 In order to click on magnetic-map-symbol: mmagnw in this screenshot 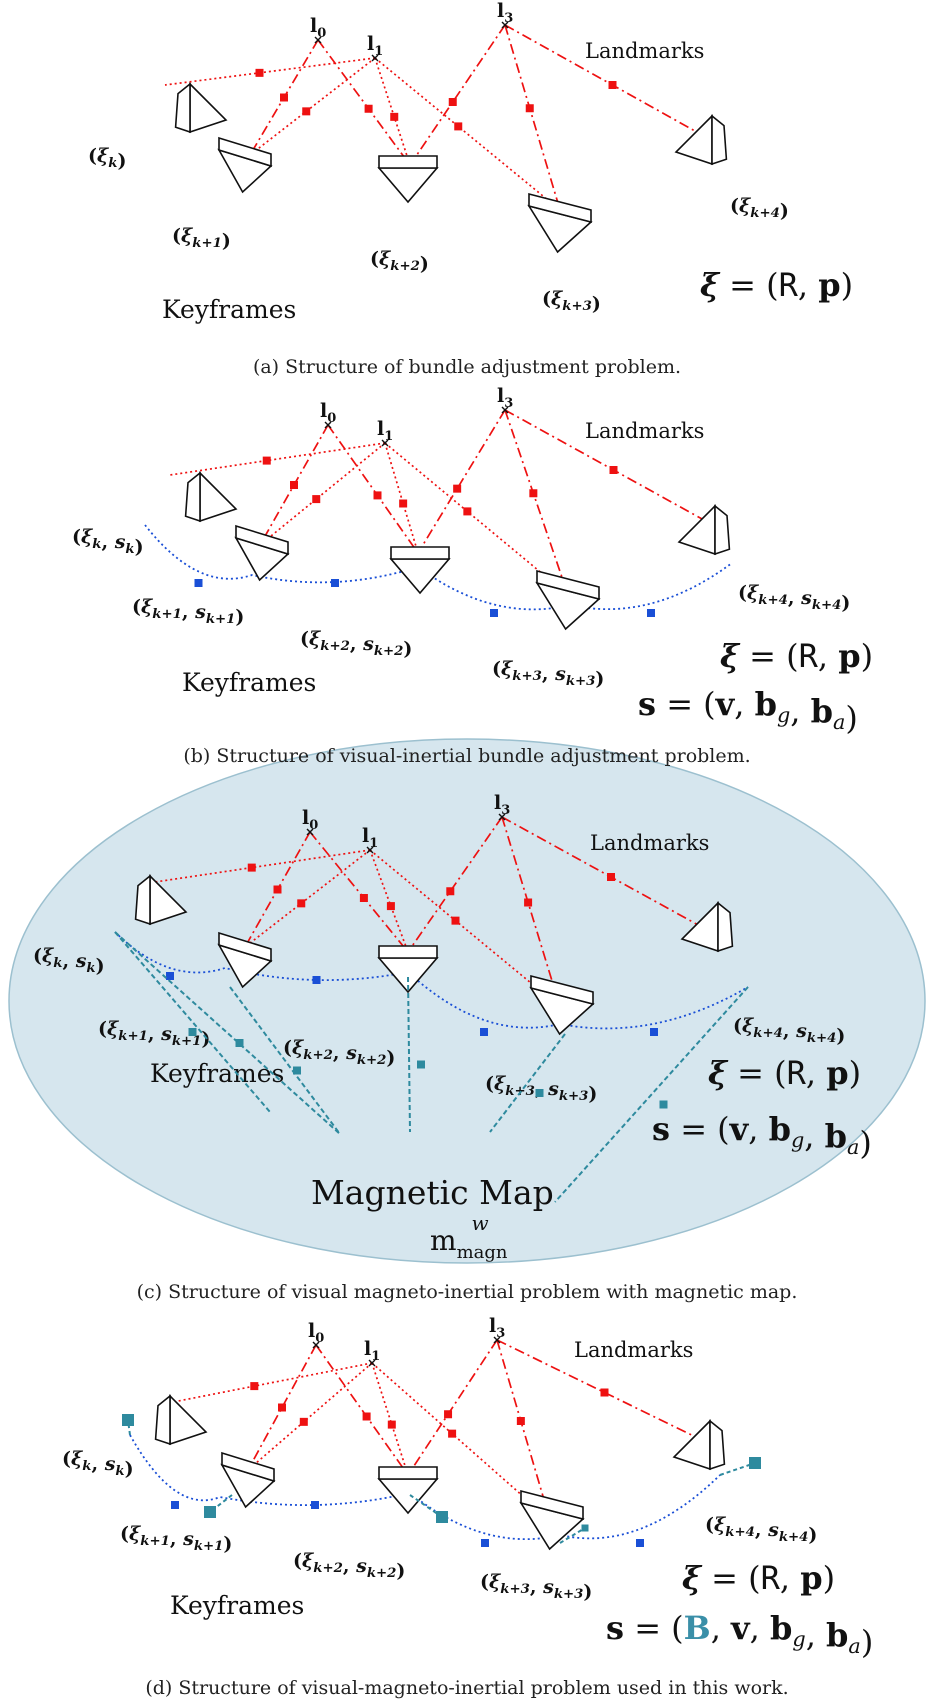, I will do `click(469, 1237)`.